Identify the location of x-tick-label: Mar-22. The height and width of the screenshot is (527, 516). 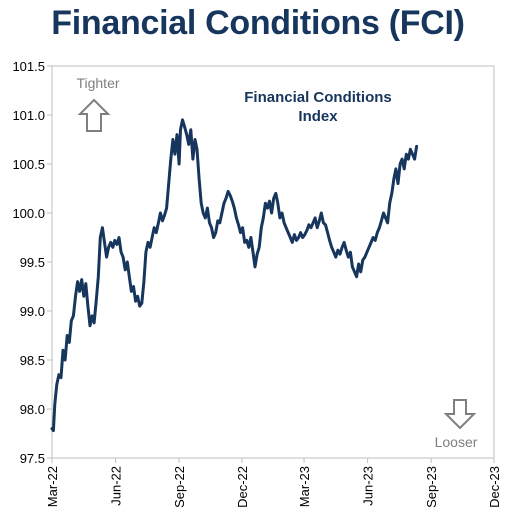
(52, 486).